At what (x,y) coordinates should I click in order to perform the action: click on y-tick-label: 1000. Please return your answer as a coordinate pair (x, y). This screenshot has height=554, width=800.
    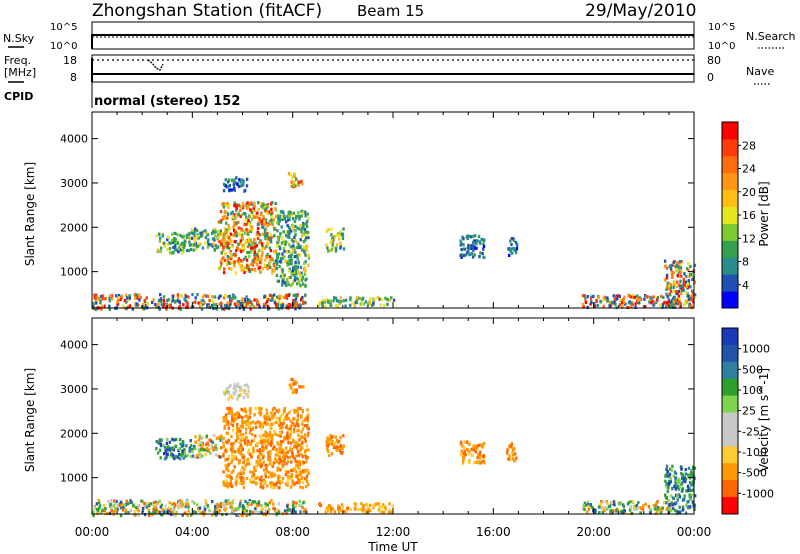
    Looking at the image, I should click on (74, 478).